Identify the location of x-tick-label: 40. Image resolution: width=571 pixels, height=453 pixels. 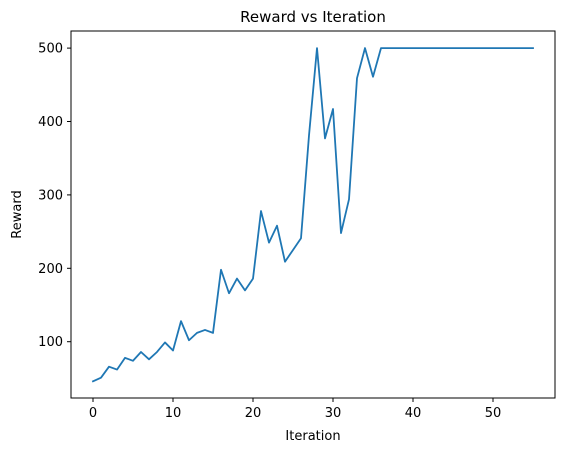
(413, 413).